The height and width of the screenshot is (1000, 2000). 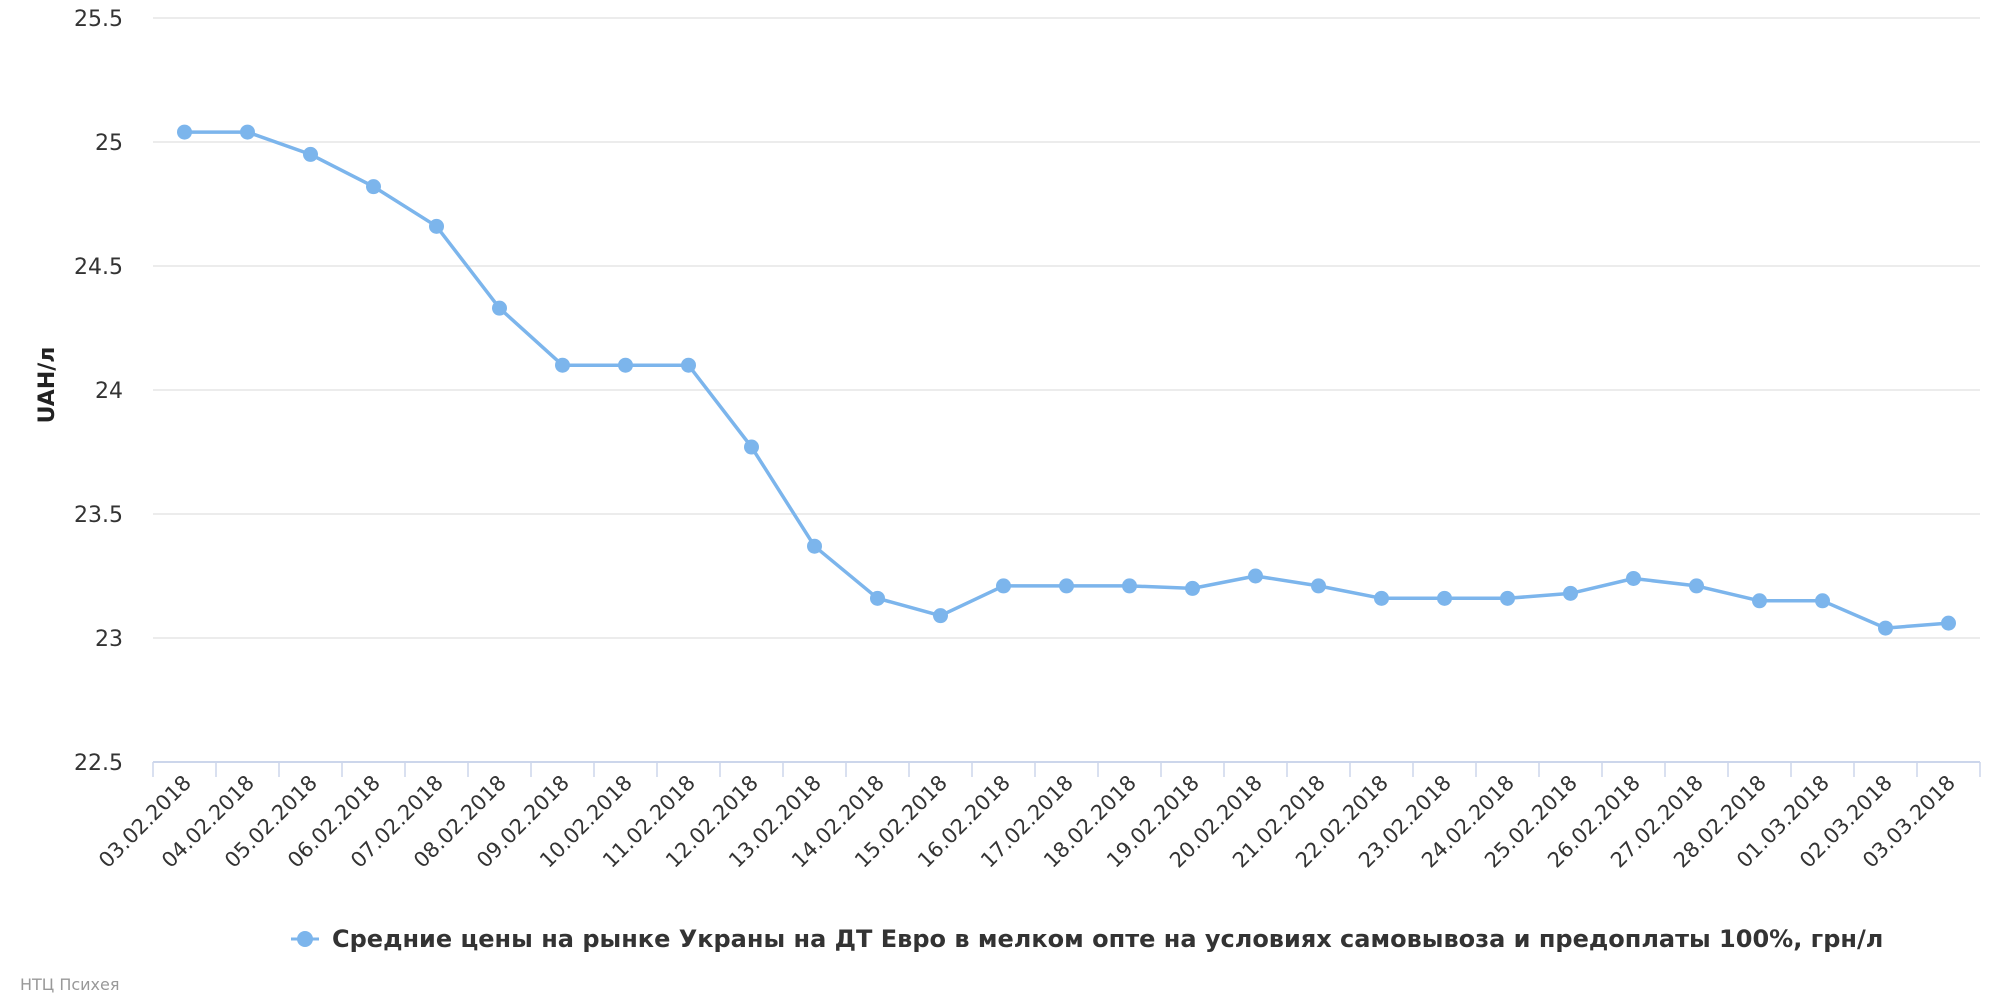 I want to click on y-tick-label: 25.5, so click(x=98, y=19).